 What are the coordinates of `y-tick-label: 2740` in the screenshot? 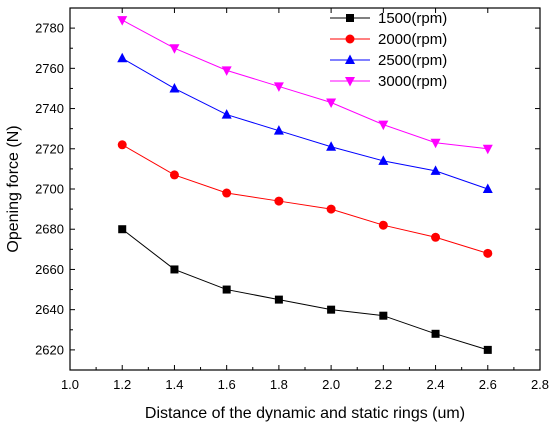 It's located at (49, 108).